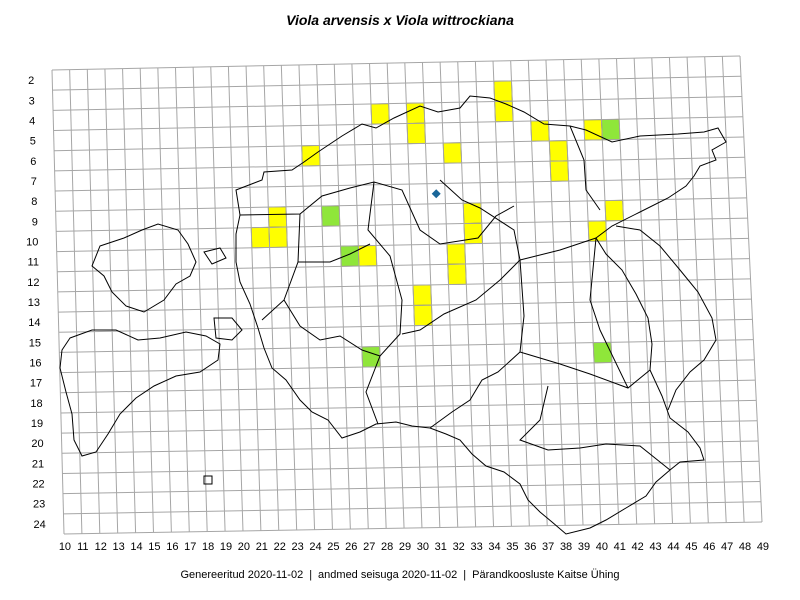 This screenshot has height=600, width=800. What do you see at coordinates (31, 81) in the screenshot?
I see `y-axis-label: 2` at bounding box center [31, 81].